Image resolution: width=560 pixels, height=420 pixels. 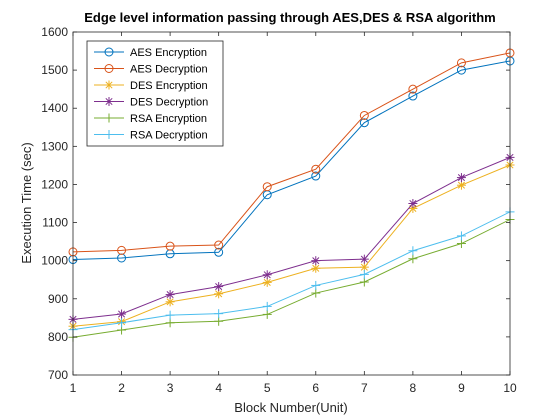 What do you see at coordinates (413, 388) in the screenshot?
I see `x-tick-label: 8` at bounding box center [413, 388].